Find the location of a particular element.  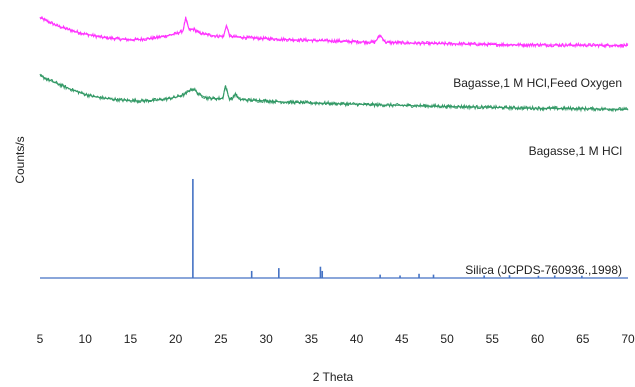

x-tick-label: 65 is located at coordinates (583, 339).